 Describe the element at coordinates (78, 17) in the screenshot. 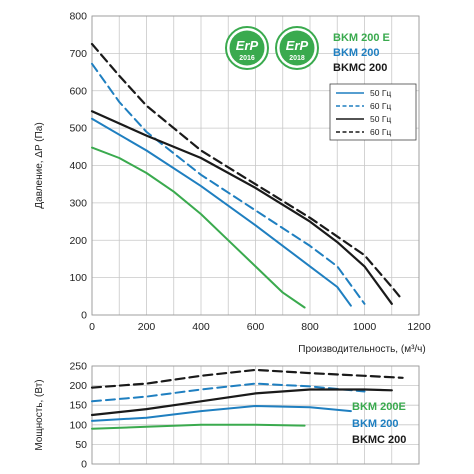

I see `y-tick-label: 800` at that location.